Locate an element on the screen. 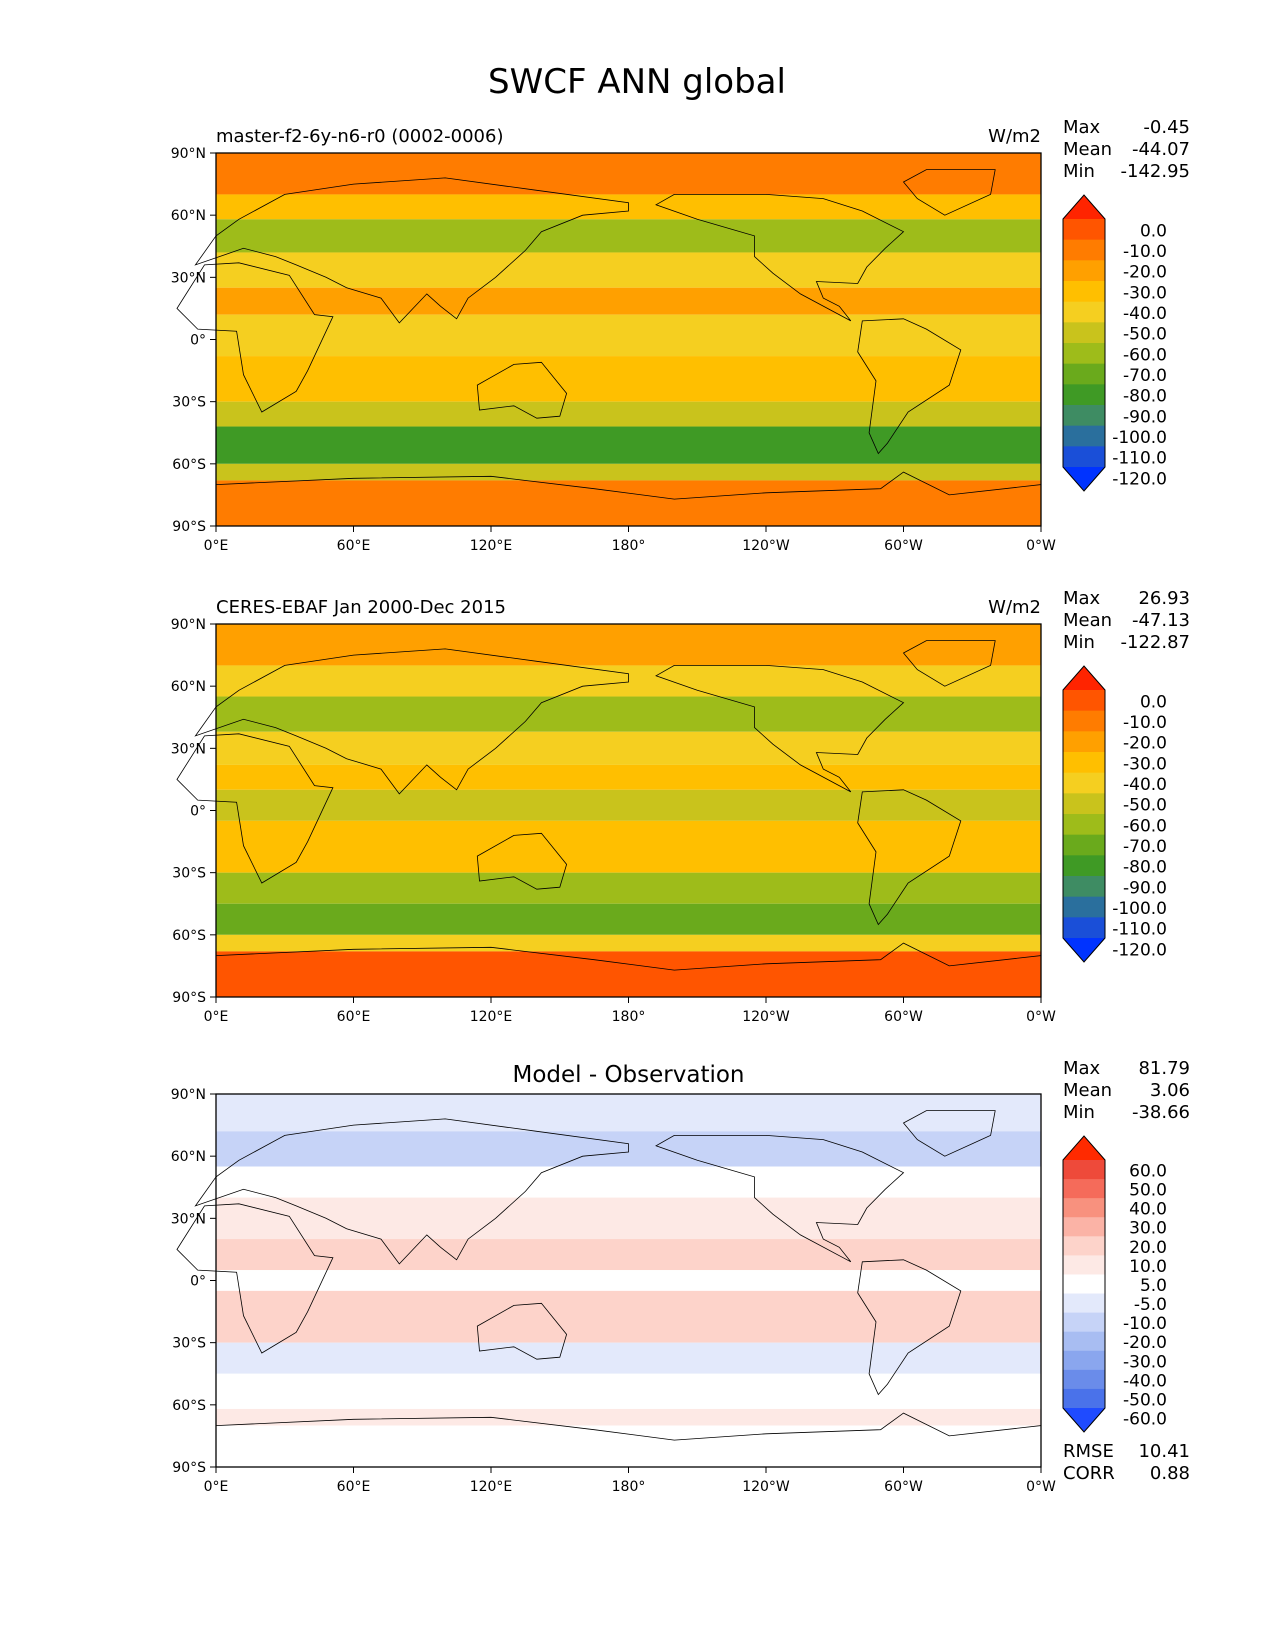 Image resolution: width=1275 pixels, height=1650 pixels. colorbar-tick-label: -5.0 is located at coordinates (1150, 1305).